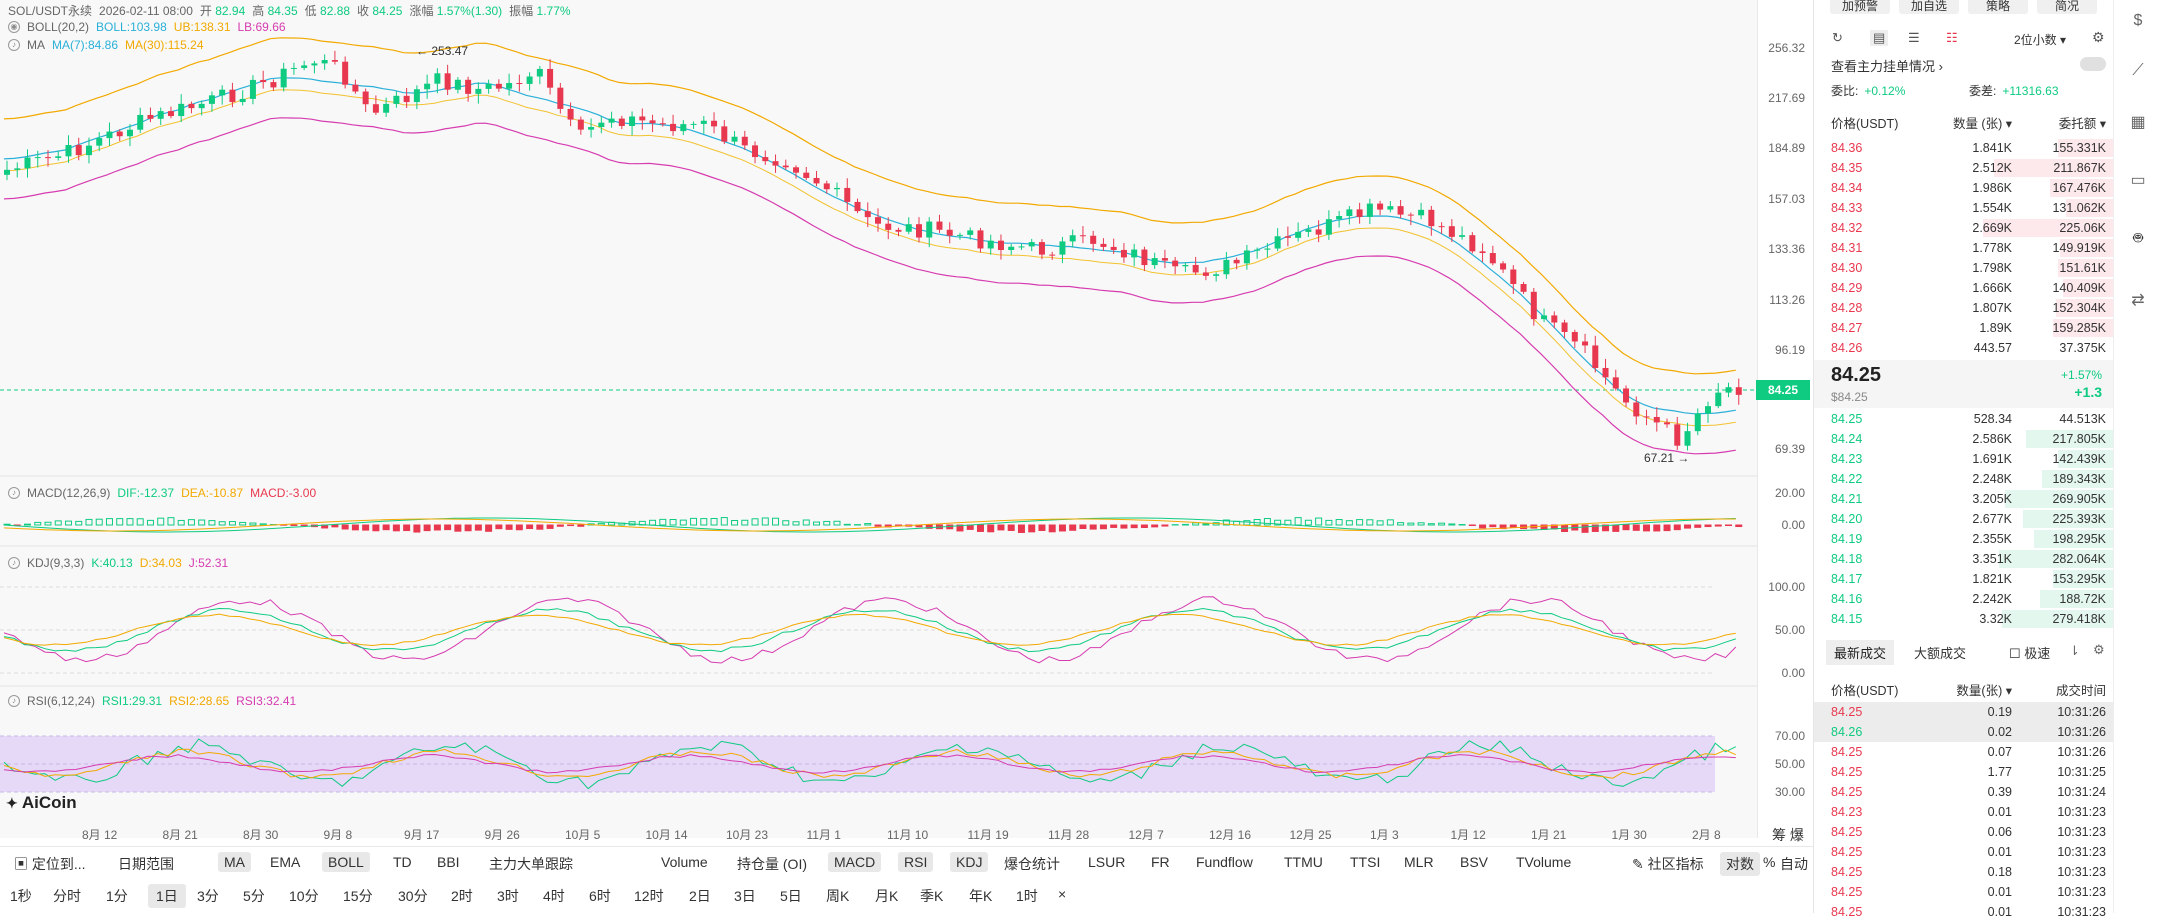 The height and width of the screenshot is (922, 2161). Describe the element at coordinates (167, 896) in the screenshot. I see `timeframe-3: 1日` at that location.